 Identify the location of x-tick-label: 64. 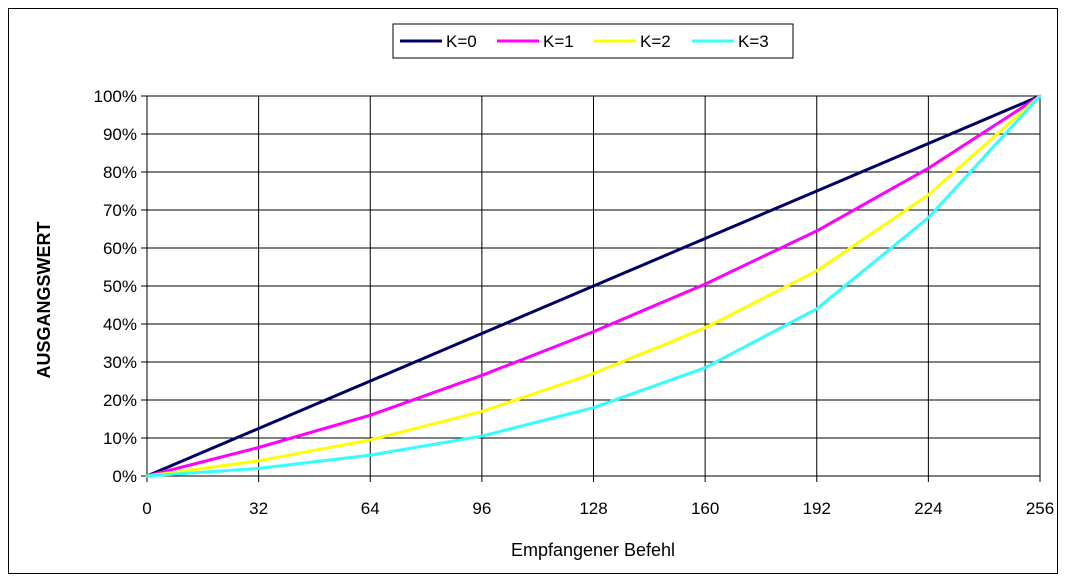
(370, 508).